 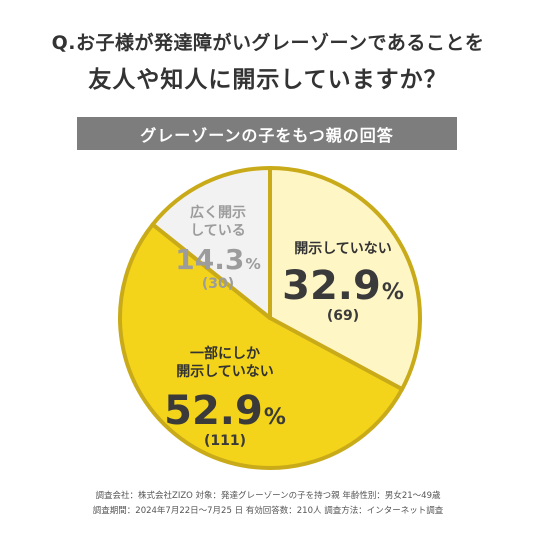 I want to click on question-line-1: Q.お子様が発達障がいグレーゾーンであることを, so click(x=268, y=43).